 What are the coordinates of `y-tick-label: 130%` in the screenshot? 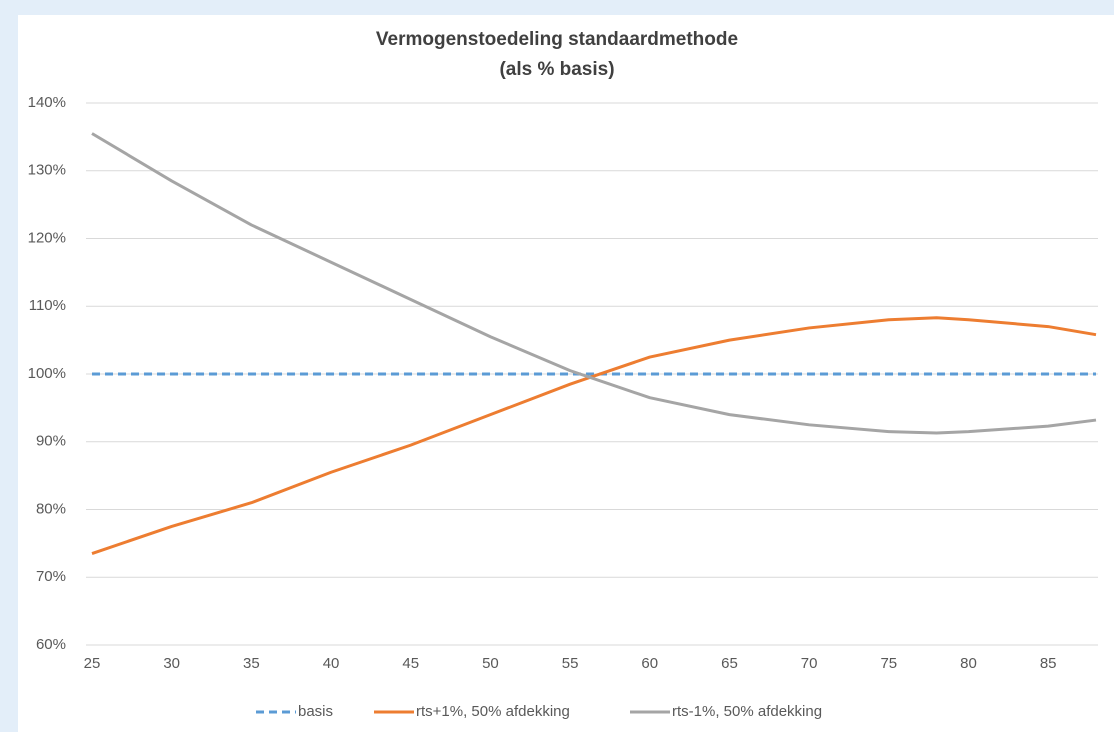 It's located at (47, 170).